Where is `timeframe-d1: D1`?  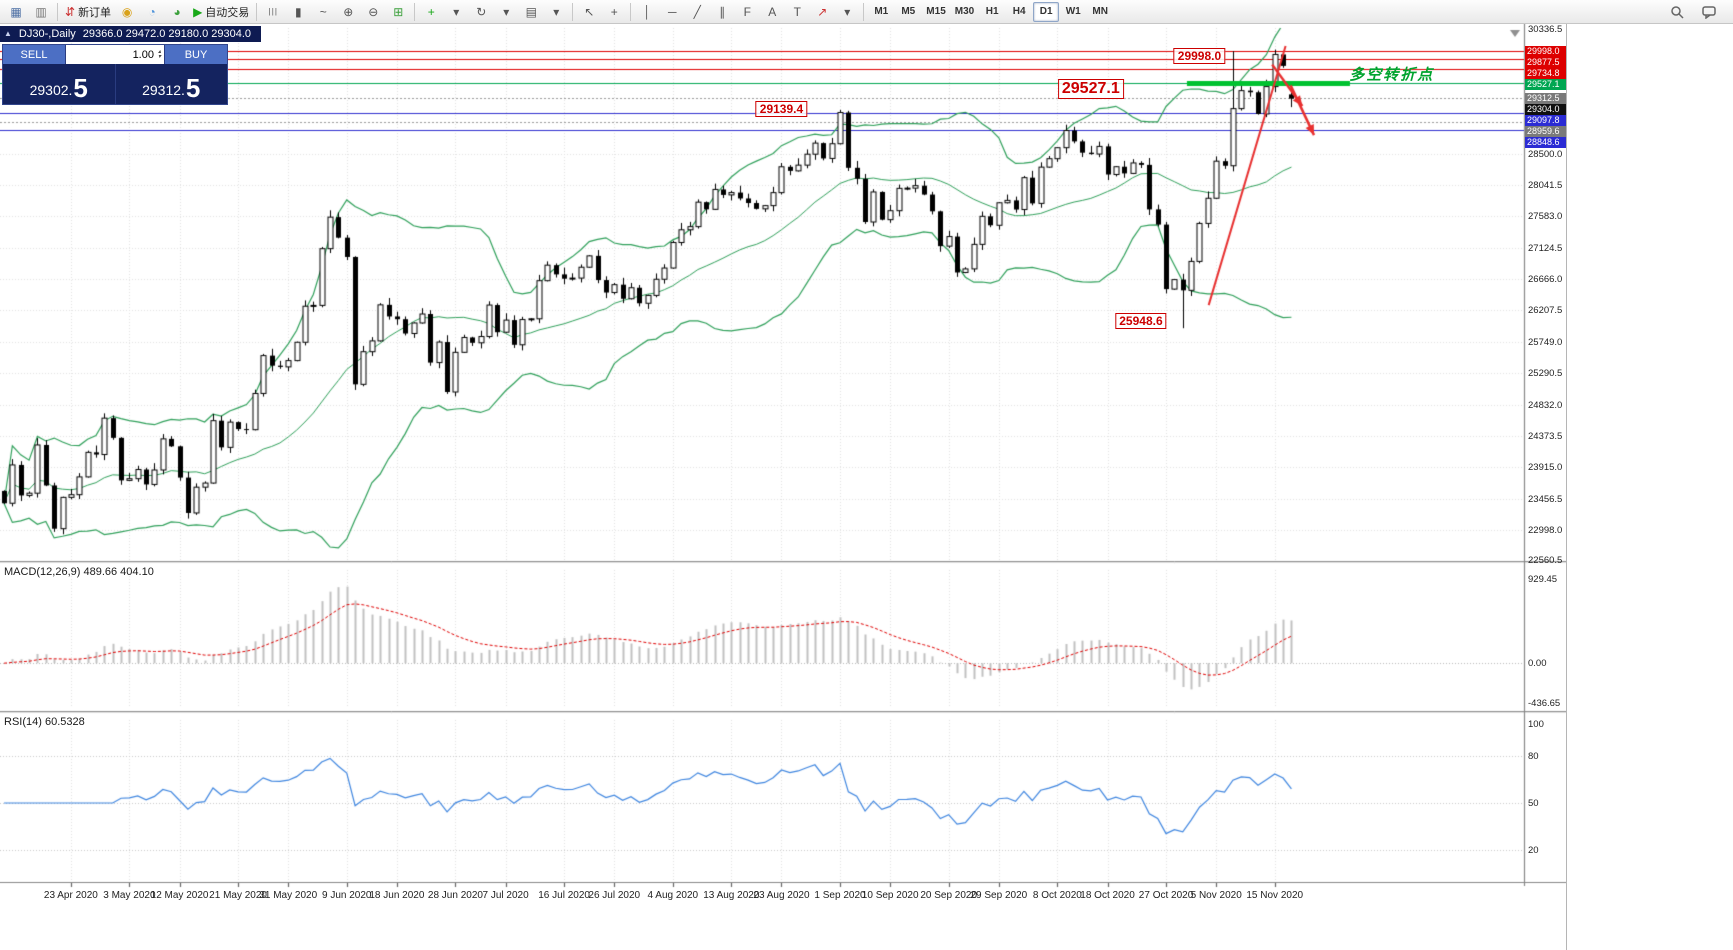 timeframe-d1: D1 is located at coordinates (1046, 11).